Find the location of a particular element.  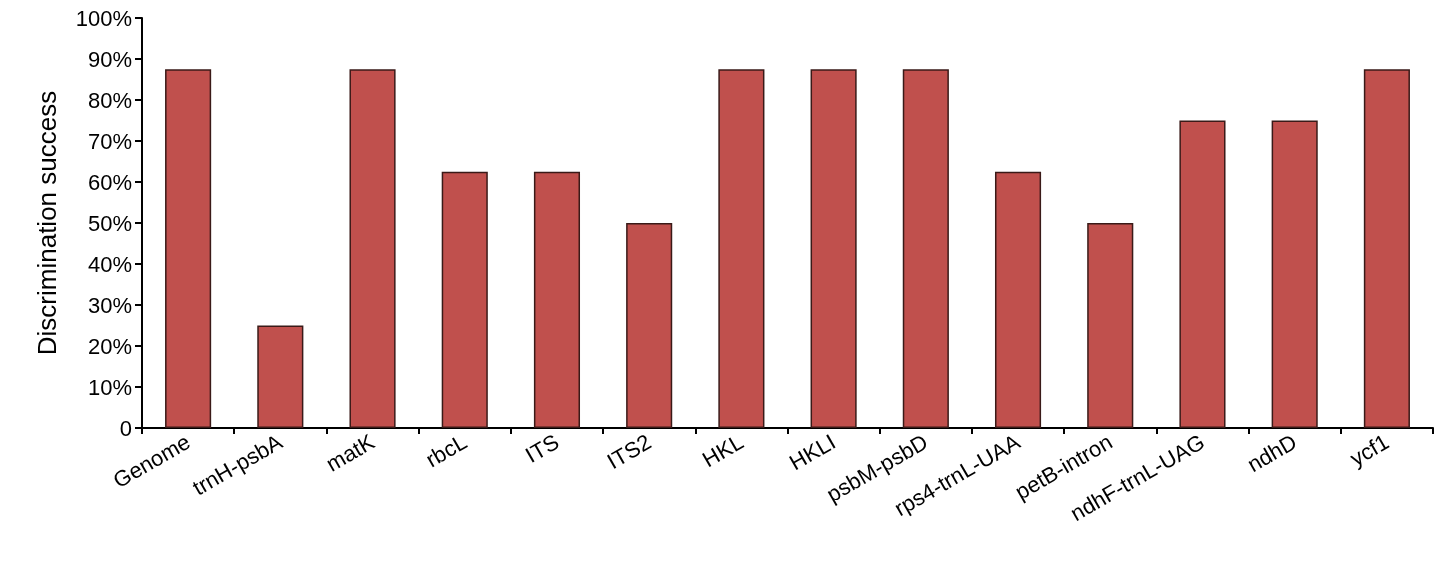

y-tick-label: 70% is located at coordinates (109, 141).